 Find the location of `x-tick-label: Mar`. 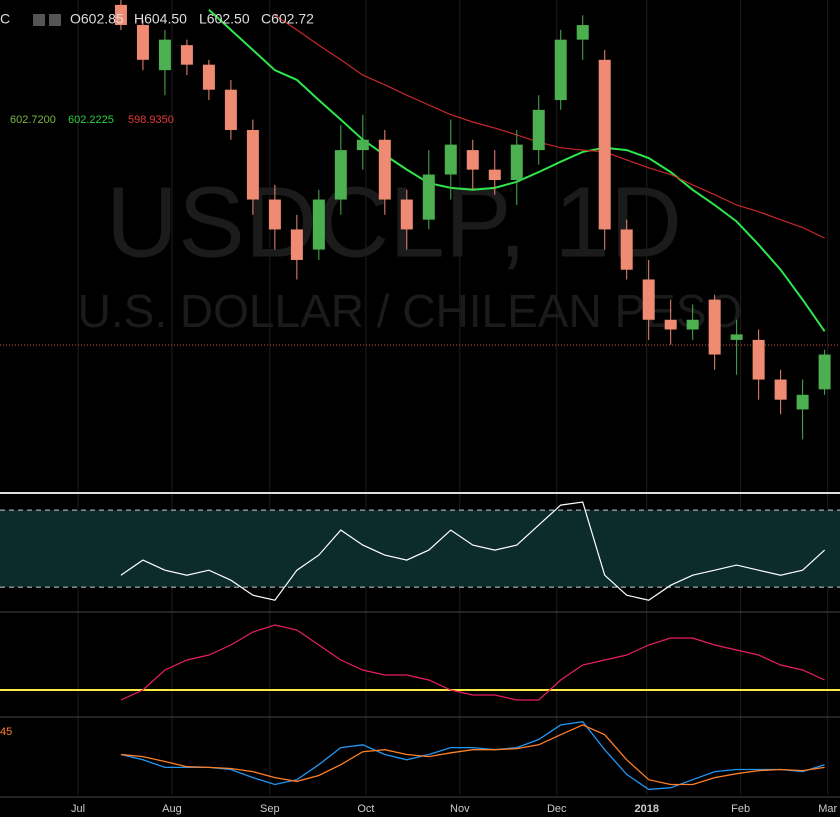

x-tick-label: Mar is located at coordinates (827, 809).